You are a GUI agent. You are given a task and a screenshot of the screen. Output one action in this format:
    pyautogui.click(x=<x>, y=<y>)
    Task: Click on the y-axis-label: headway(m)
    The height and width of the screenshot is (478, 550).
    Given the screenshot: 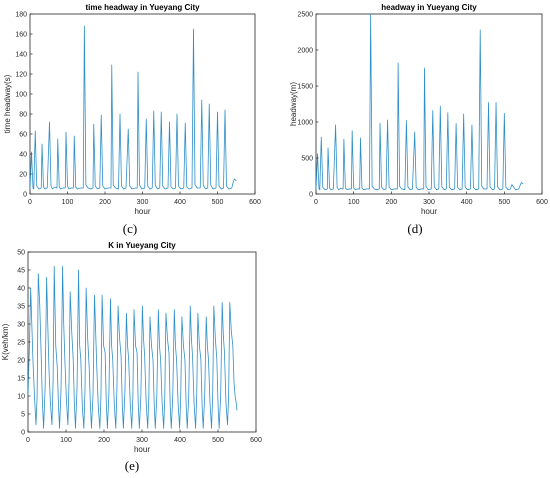 What is the action you would take?
    pyautogui.click(x=293, y=104)
    